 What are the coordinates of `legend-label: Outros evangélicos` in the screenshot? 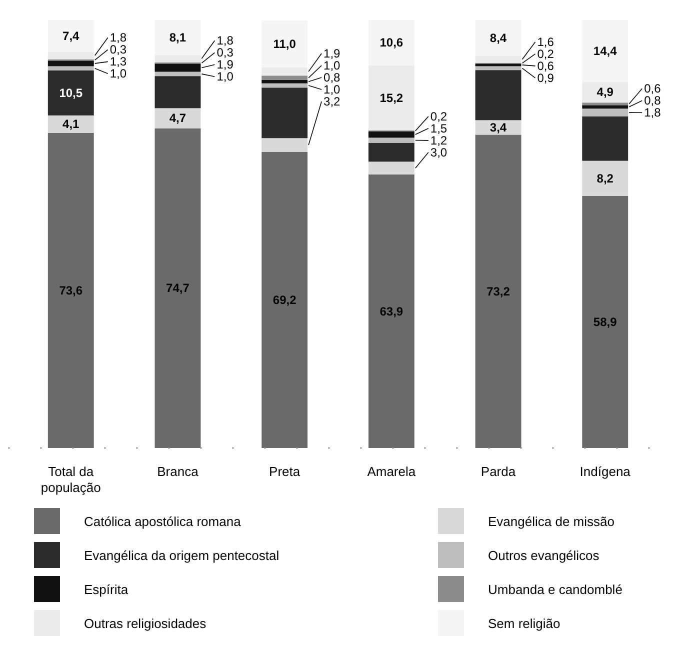 It's located at (544, 555).